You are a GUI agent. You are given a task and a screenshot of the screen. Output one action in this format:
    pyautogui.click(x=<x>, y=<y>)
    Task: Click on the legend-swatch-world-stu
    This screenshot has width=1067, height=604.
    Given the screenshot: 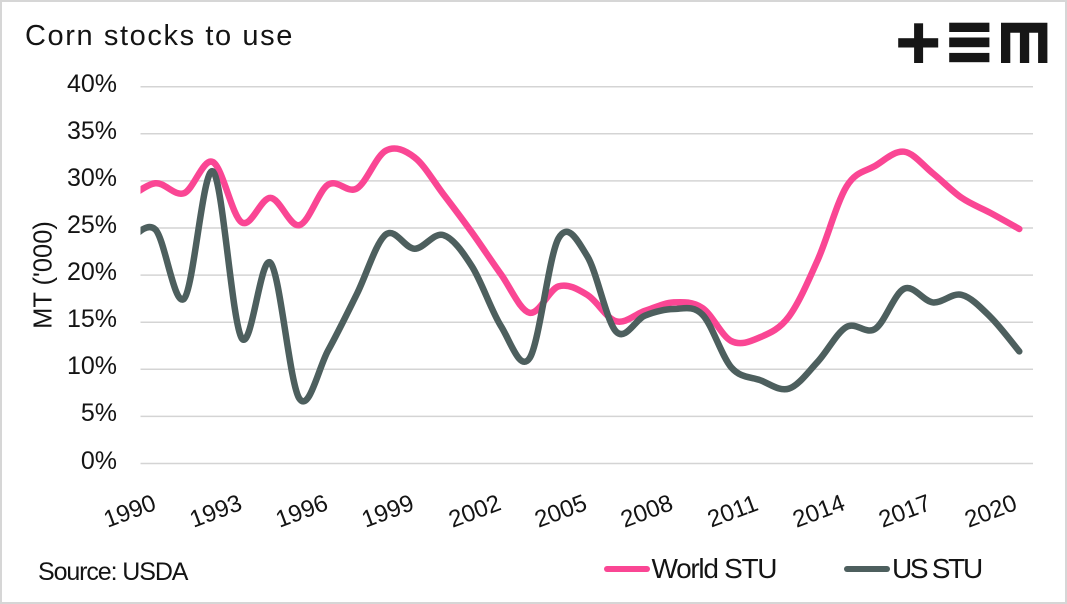 What is the action you would take?
    pyautogui.click(x=626, y=569)
    